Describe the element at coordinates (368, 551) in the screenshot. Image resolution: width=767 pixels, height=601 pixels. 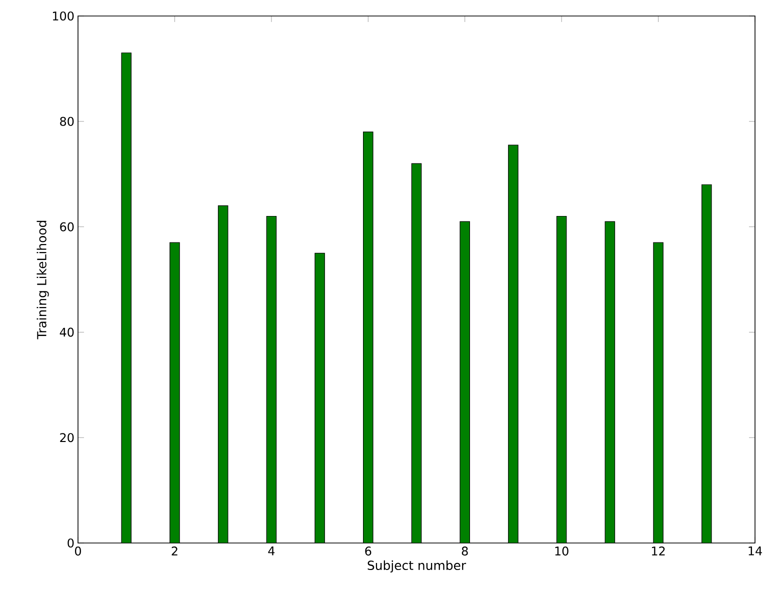
I see `x-tick-label: 6` at that location.